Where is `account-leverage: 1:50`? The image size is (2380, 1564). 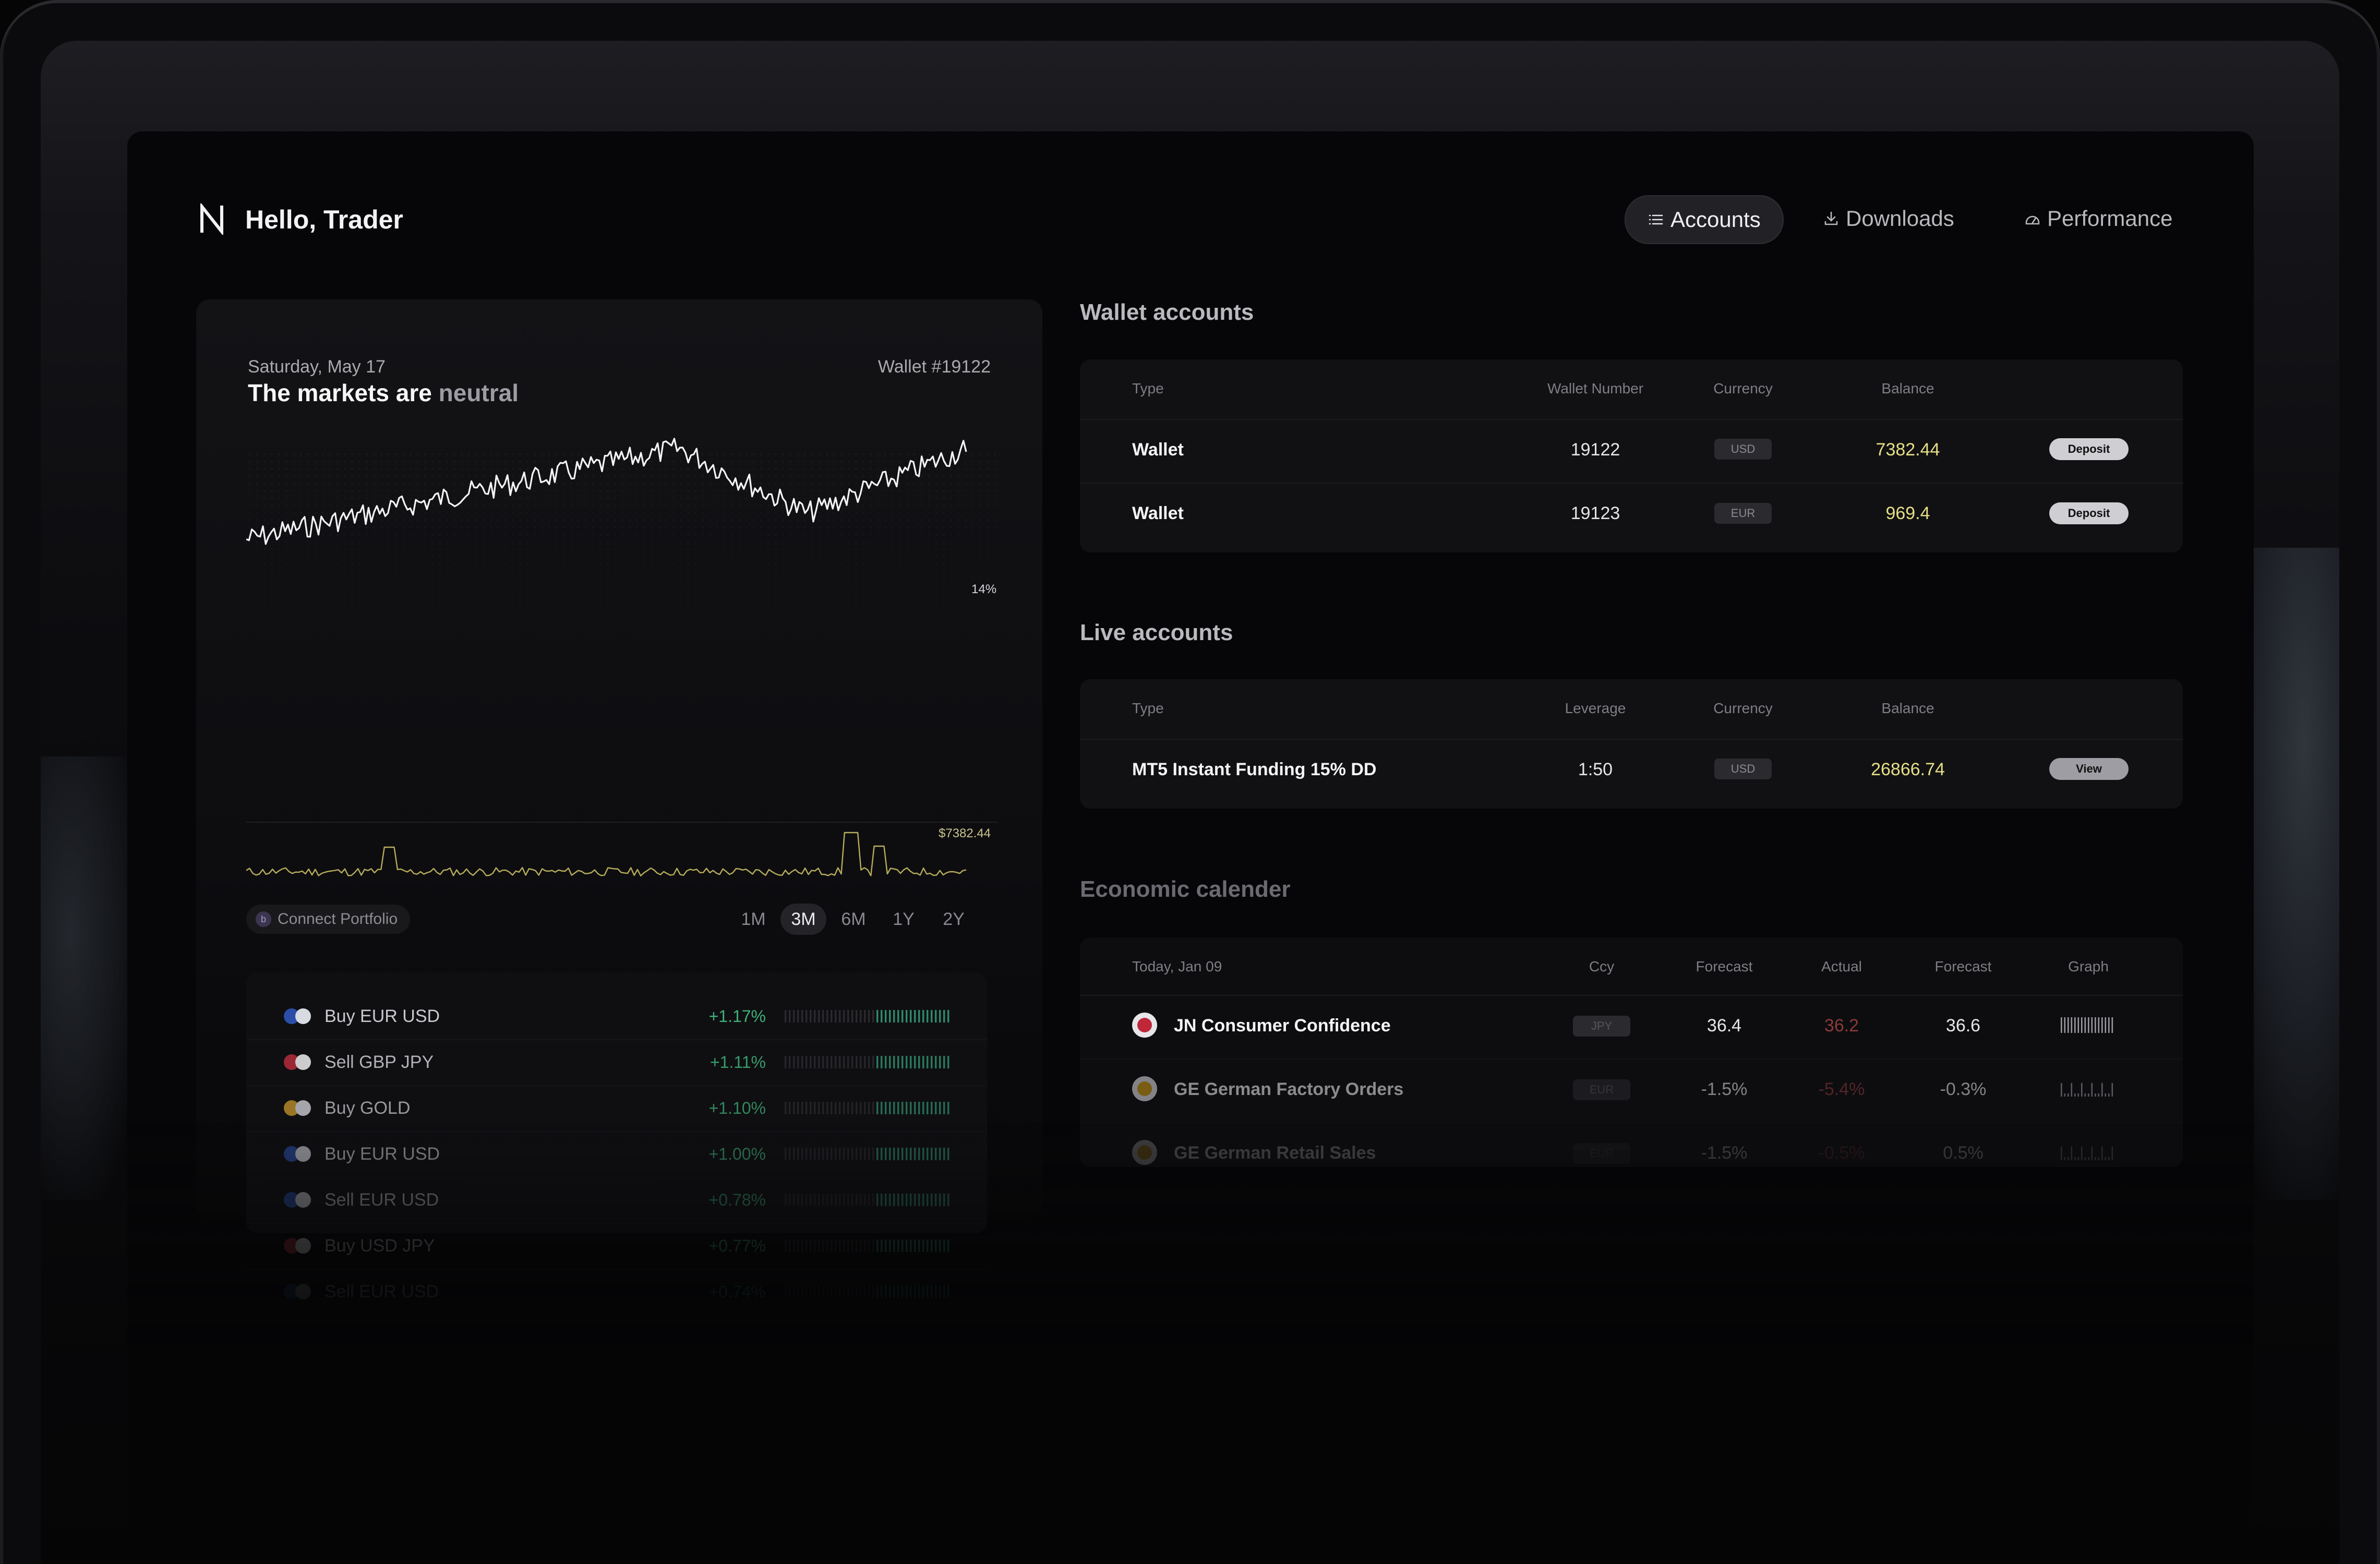 account-leverage: 1:50 is located at coordinates (1595, 769).